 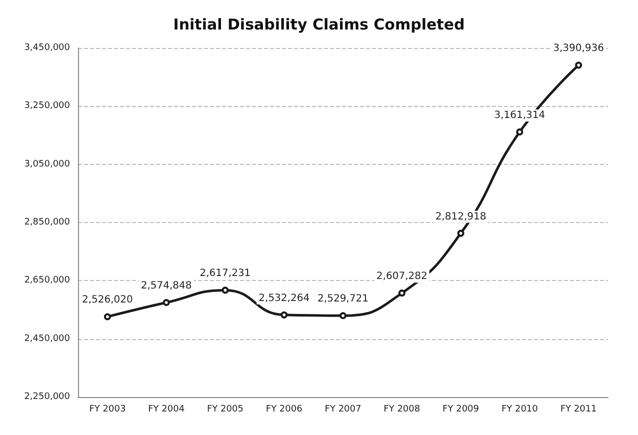 What do you see at coordinates (47, 48) in the screenshot?
I see `y-tick-label: 3,450,000` at bounding box center [47, 48].